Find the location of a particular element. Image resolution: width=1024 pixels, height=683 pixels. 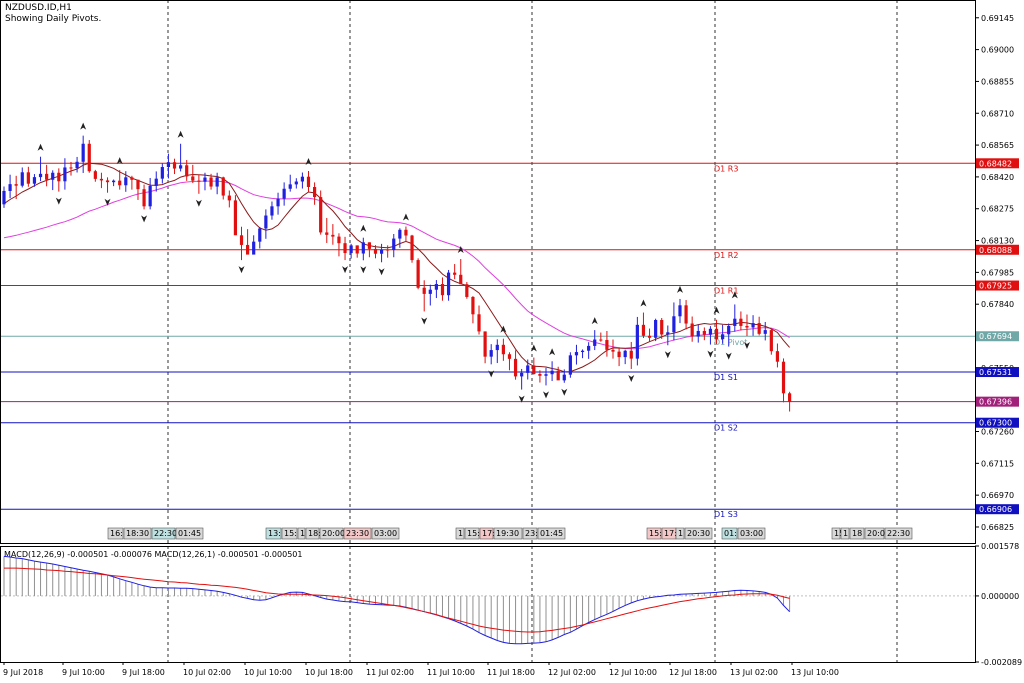

time-box-label: 18 is located at coordinates (857, 533).